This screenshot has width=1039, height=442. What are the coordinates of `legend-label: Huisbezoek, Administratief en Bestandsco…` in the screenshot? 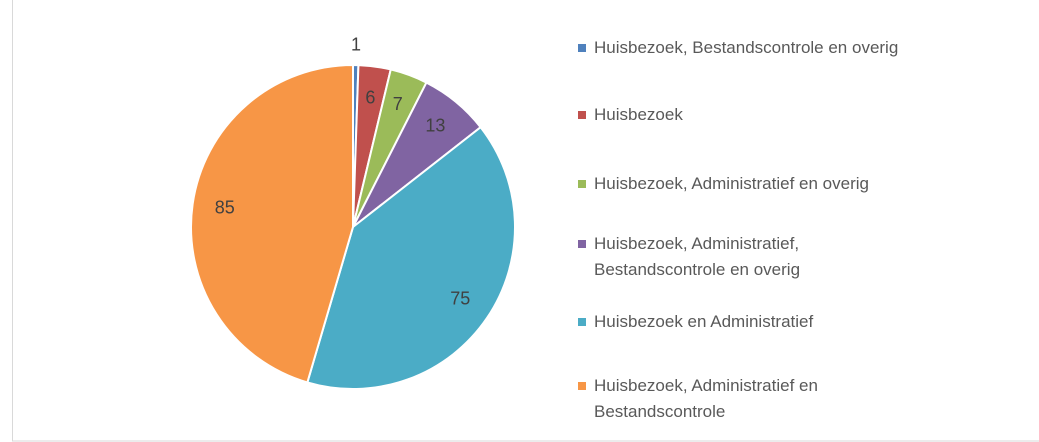 It's located at (706, 398).